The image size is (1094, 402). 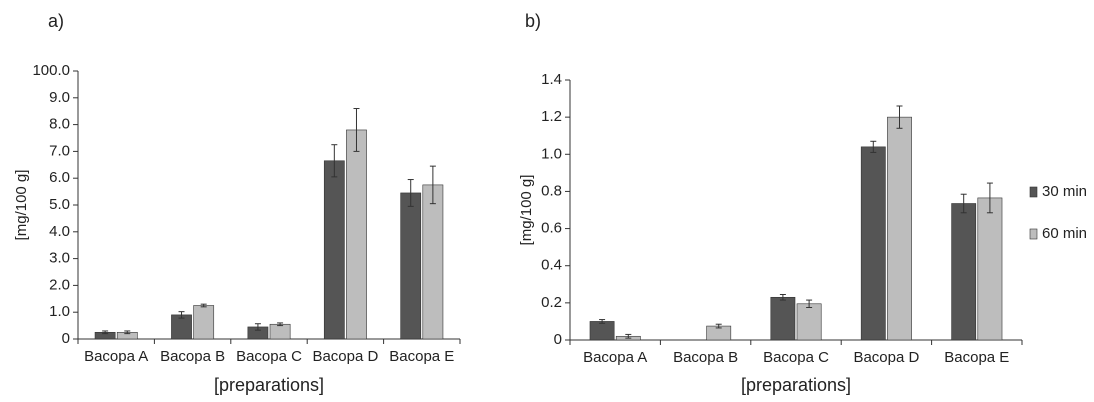 What do you see at coordinates (56, 21) in the screenshot?
I see `panel-label: a)` at bounding box center [56, 21].